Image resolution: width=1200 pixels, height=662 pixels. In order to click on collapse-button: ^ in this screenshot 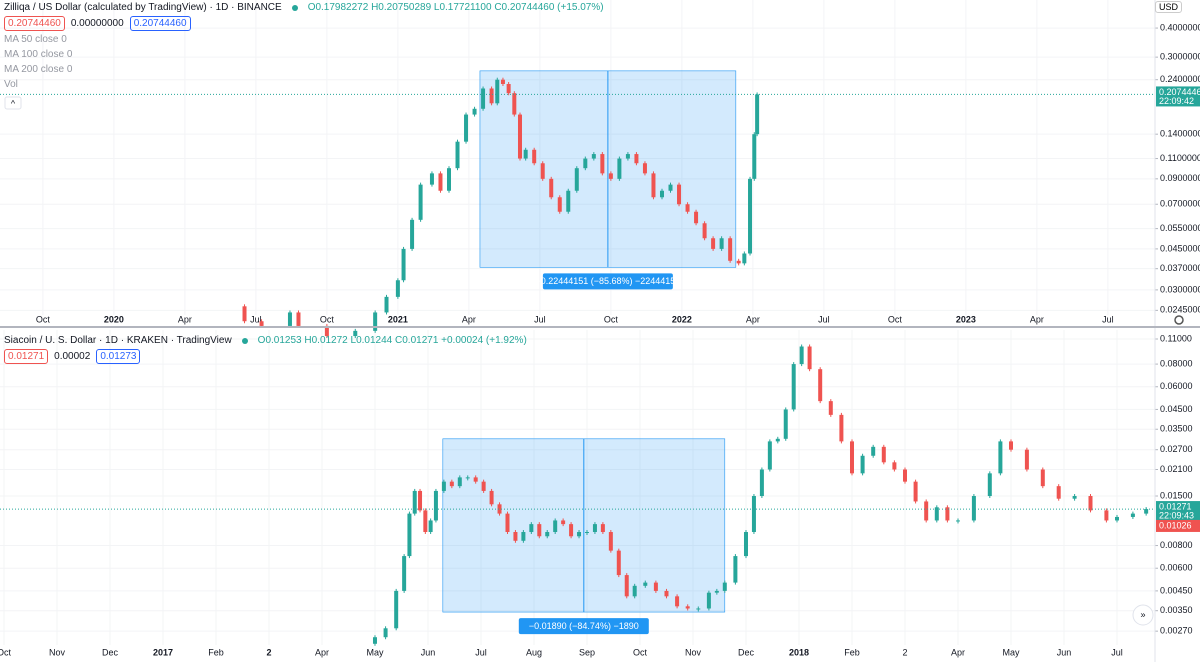, I will do `click(13, 103)`.